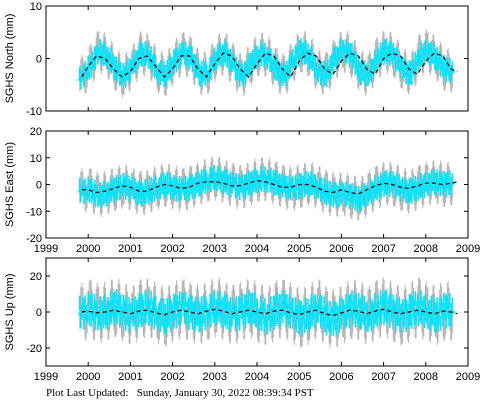 The image size is (493, 404). Describe the element at coordinates (341, 377) in the screenshot. I see `x-tick-label: 2006` at that location.